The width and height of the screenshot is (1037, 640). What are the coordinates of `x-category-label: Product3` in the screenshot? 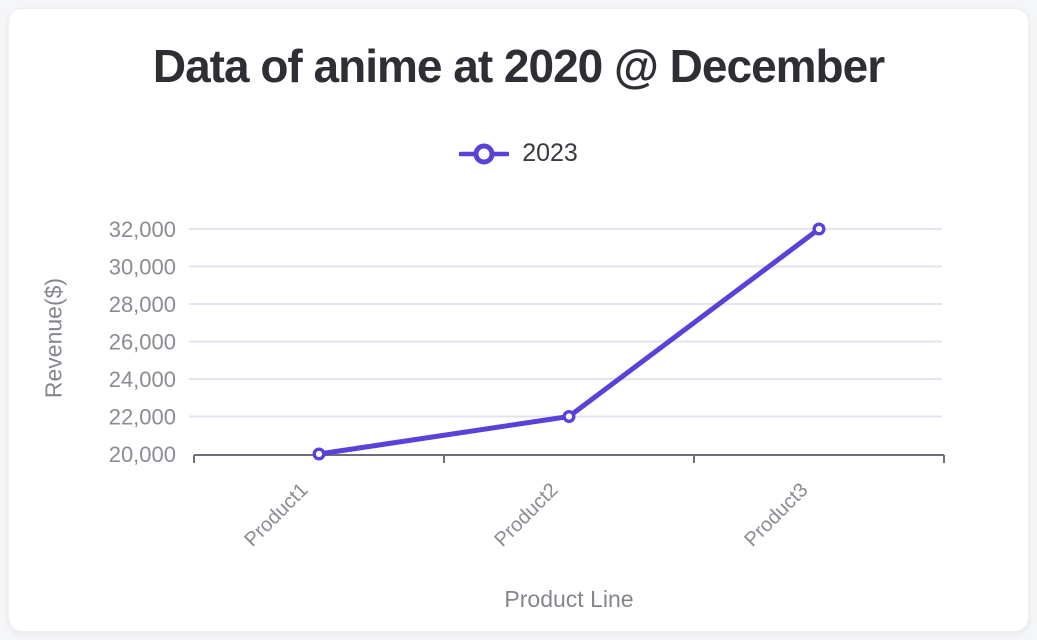 It's located at (776, 515).